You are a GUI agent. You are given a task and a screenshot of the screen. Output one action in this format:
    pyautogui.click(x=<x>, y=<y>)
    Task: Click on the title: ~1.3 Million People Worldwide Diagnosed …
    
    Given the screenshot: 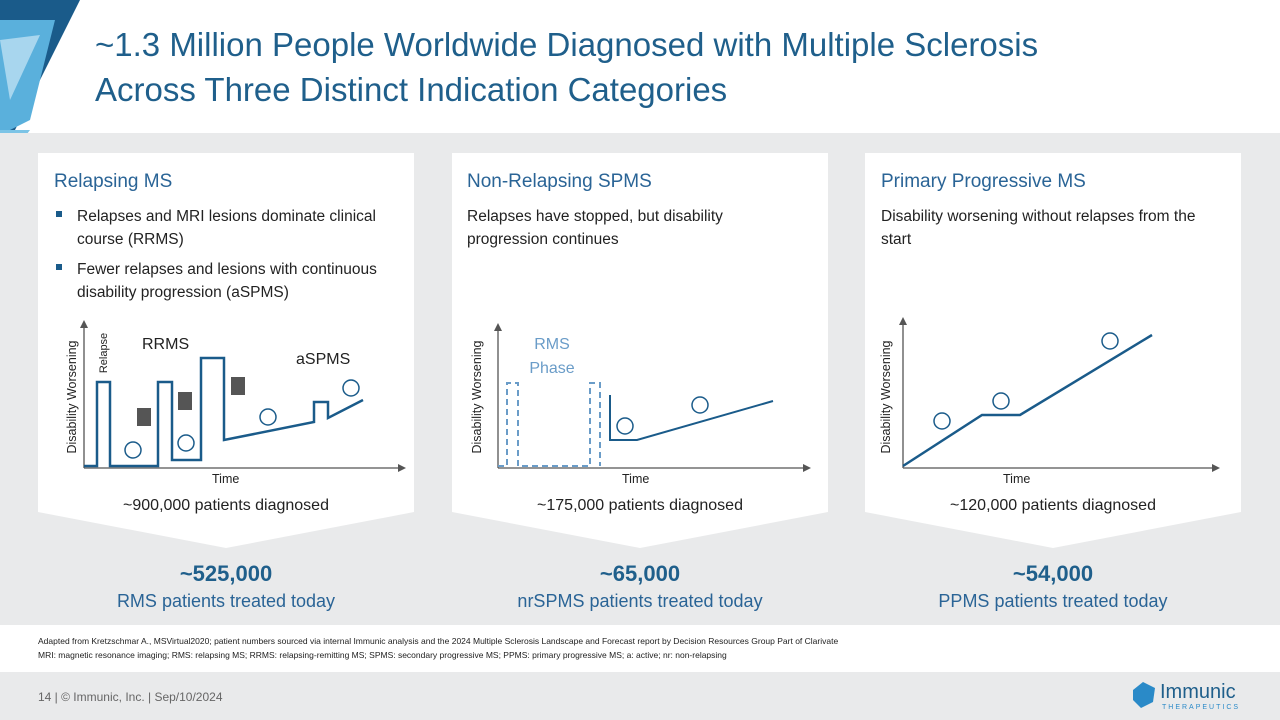 What is the action you would take?
    pyautogui.click(x=567, y=44)
    